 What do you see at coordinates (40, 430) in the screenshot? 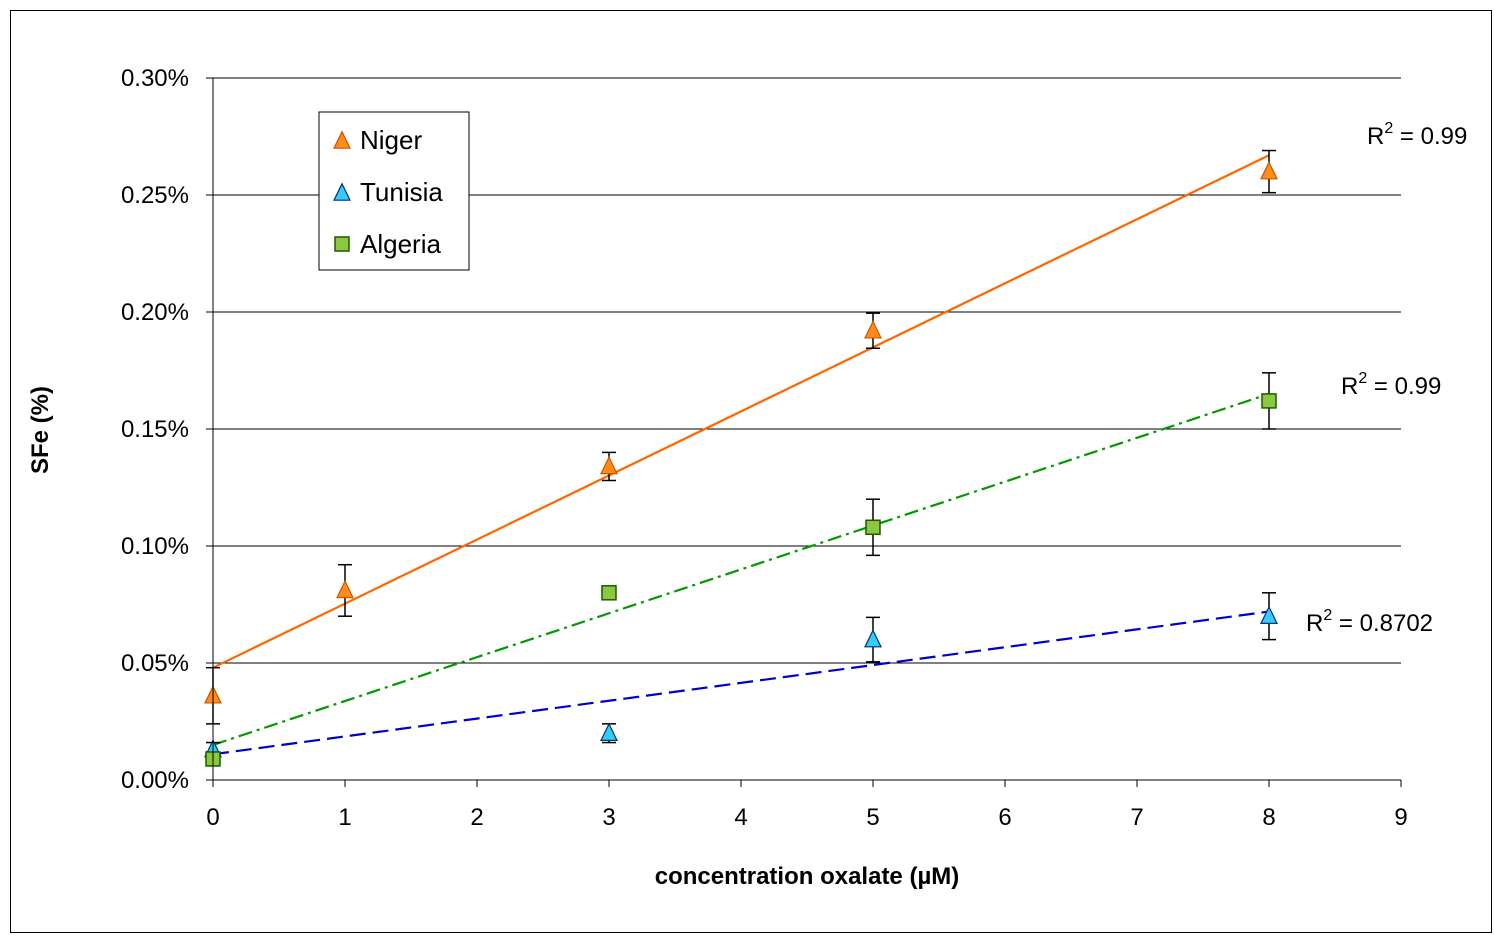
I see `y-axis-title: SFe (%)` at bounding box center [40, 430].